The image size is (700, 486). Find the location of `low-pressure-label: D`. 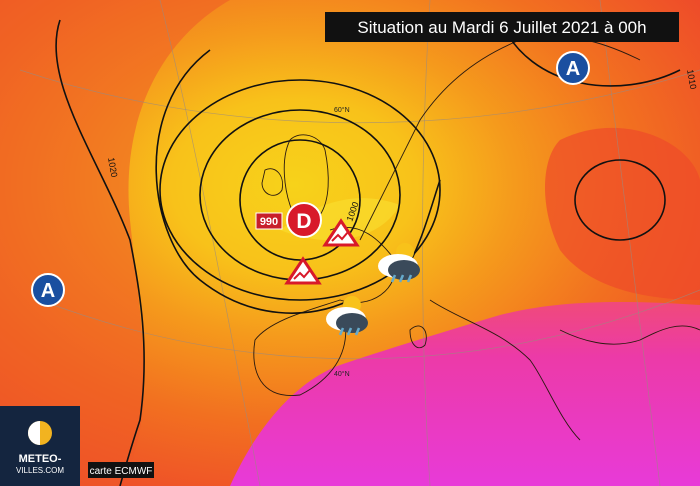

low-pressure-label: D is located at coordinates (303, 221).